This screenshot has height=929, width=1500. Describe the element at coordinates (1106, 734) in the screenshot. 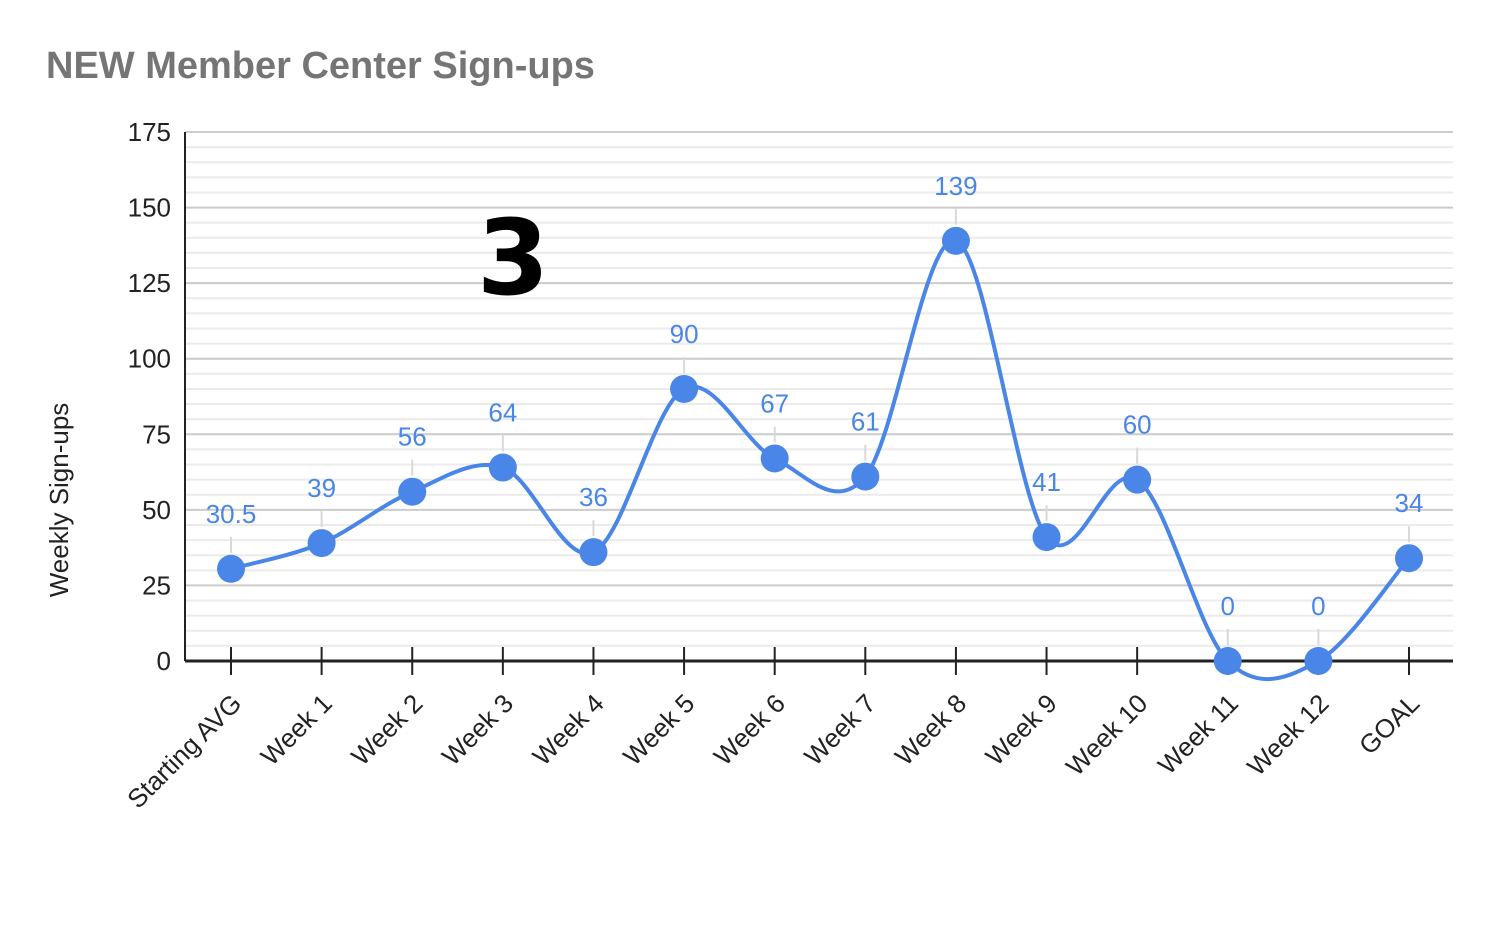

I see `x-tick-label: Week 10` at that location.